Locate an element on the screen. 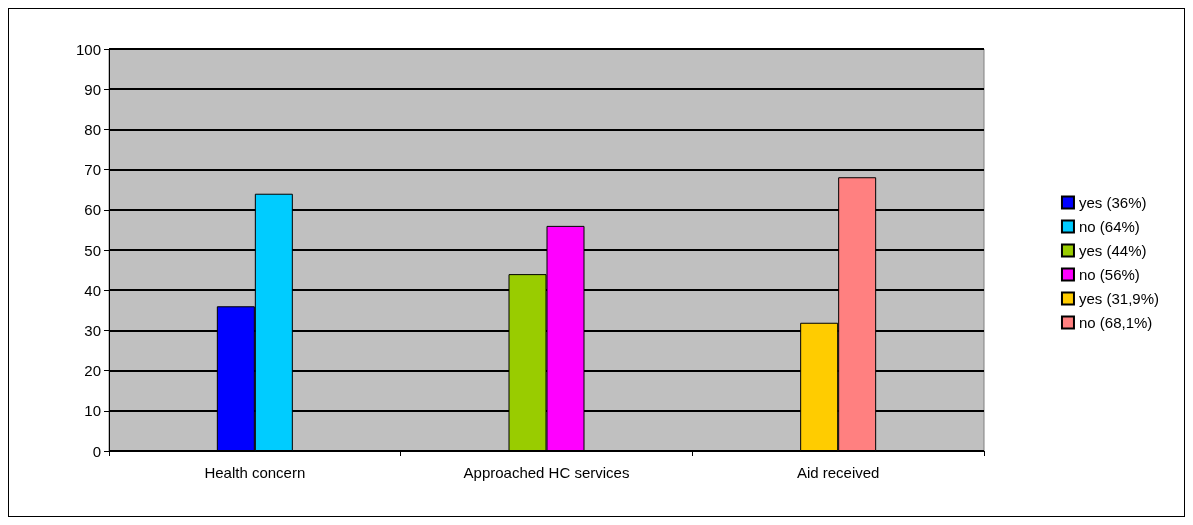  legend-label: no (64%) is located at coordinates (1109, 226).